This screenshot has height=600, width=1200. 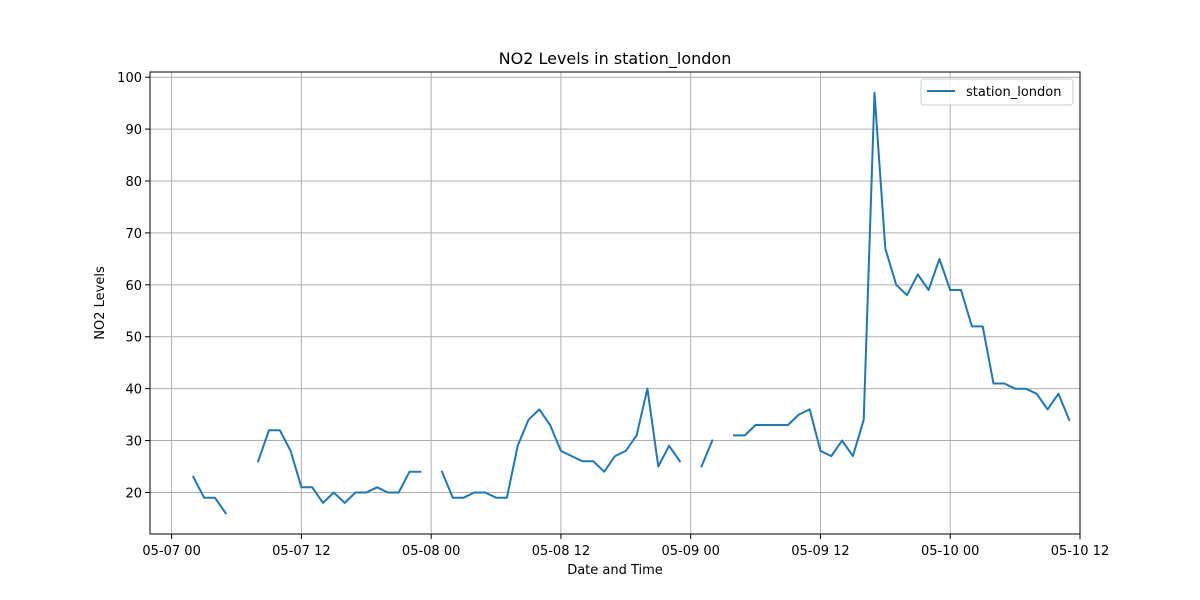 I want to click on y-tick-label: 60, so click(x=133, y=286).